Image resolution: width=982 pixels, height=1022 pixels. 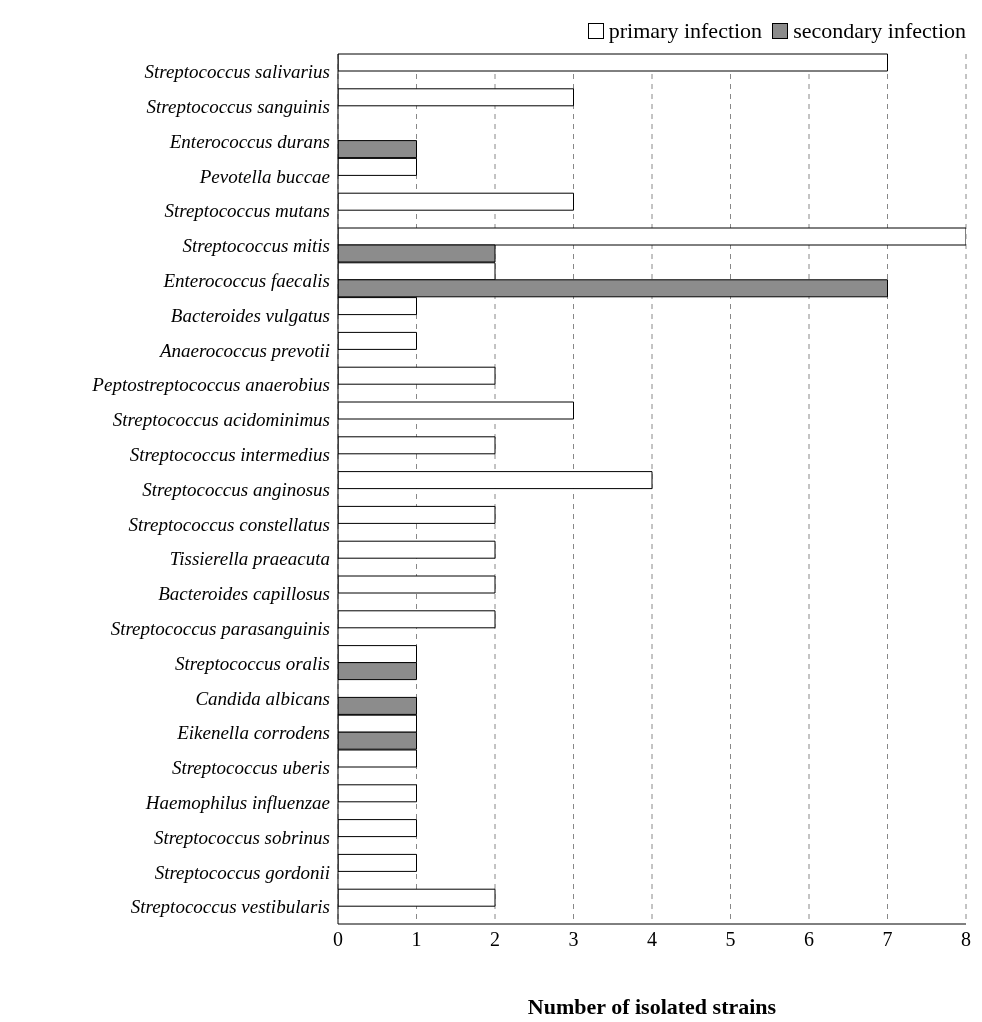 I want to click on x-tick-label: 2, so click(x=495, y=939).